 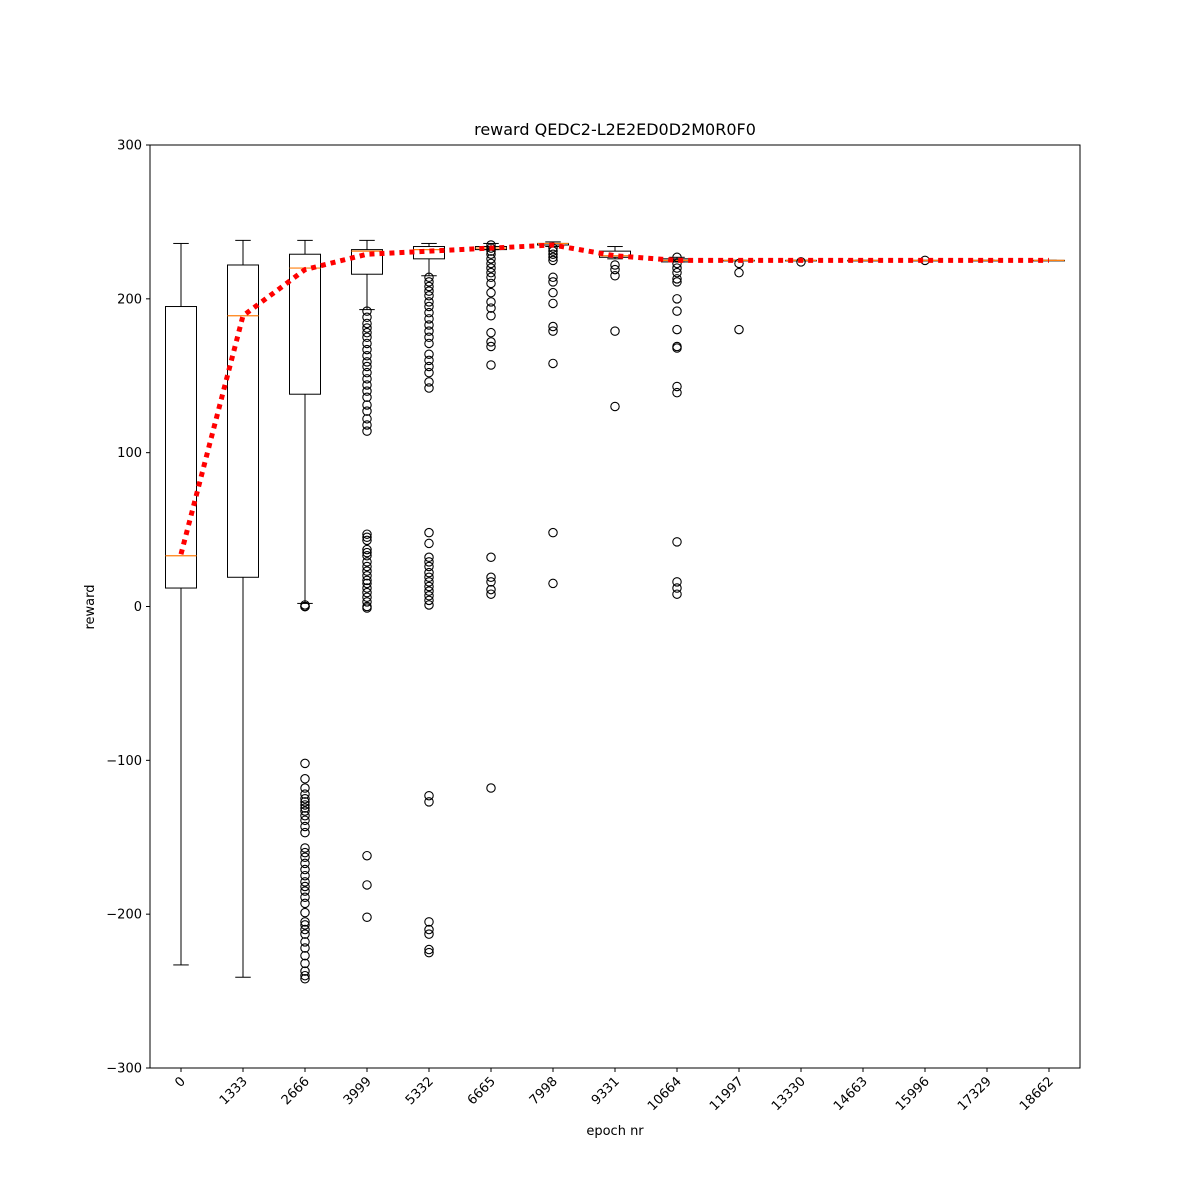 What do you see at coordinates (305, 324) in the screenshot?
I see `box-body` at bounding box center [305, 324].